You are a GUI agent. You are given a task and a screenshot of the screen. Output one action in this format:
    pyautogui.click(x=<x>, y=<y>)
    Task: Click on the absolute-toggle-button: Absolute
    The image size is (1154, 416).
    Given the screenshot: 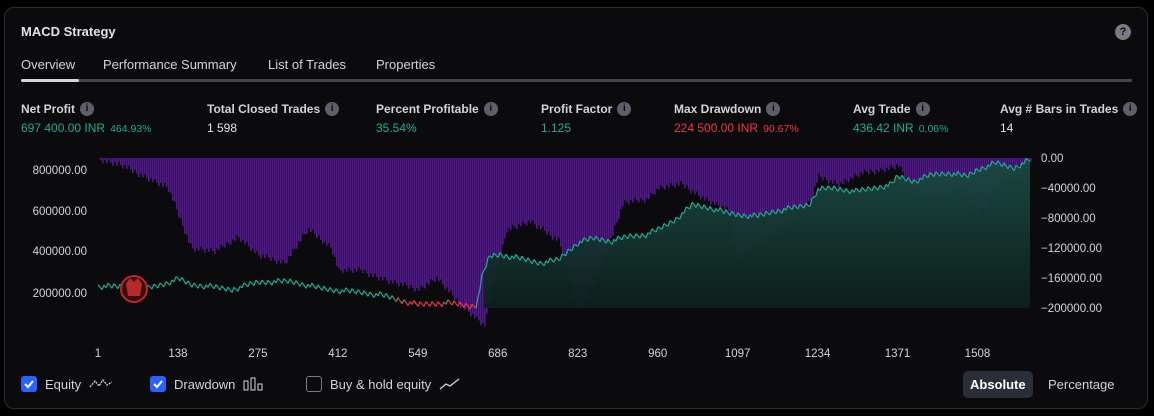 What is the action you would take?
    pyautogui.click(x=998, y=384)
    